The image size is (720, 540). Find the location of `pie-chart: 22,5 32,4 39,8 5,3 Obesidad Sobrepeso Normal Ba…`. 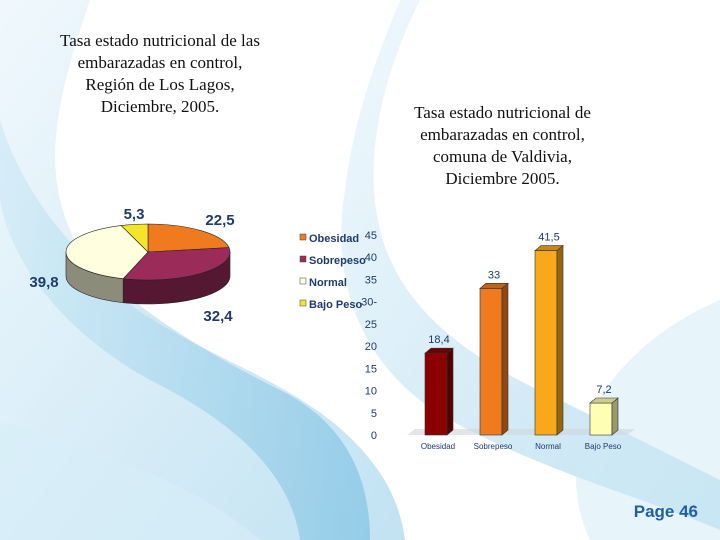

pie-chart: 22,5 32,4 39,8 5,3 Obesidad Sobrepeso Normal Ba… is located at coordinates (198, 265).